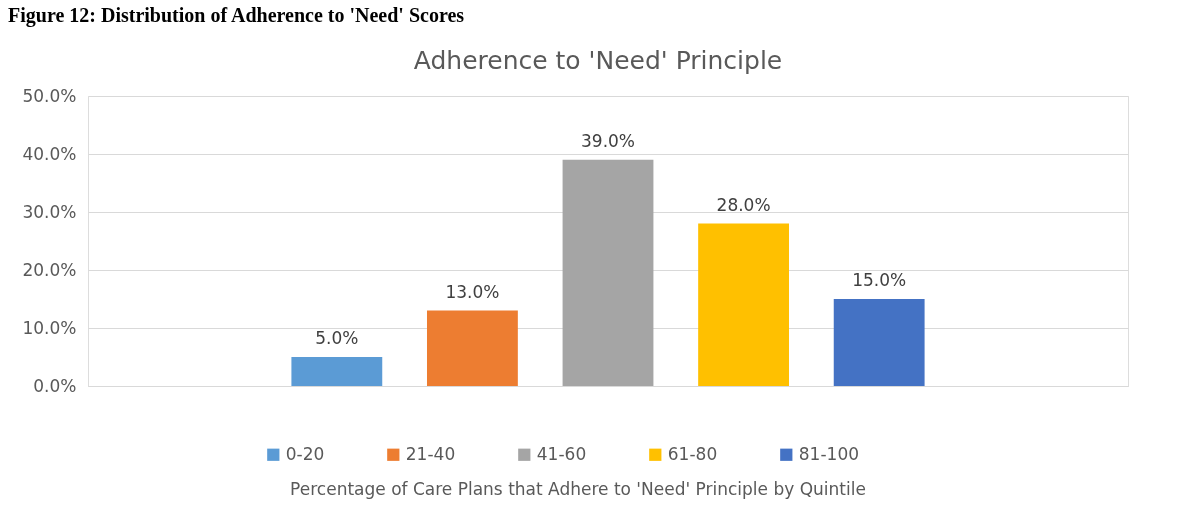  Describe the element at coordinates (561, 453) in the screenshot. I see `legend-label: 41-60` at that location.